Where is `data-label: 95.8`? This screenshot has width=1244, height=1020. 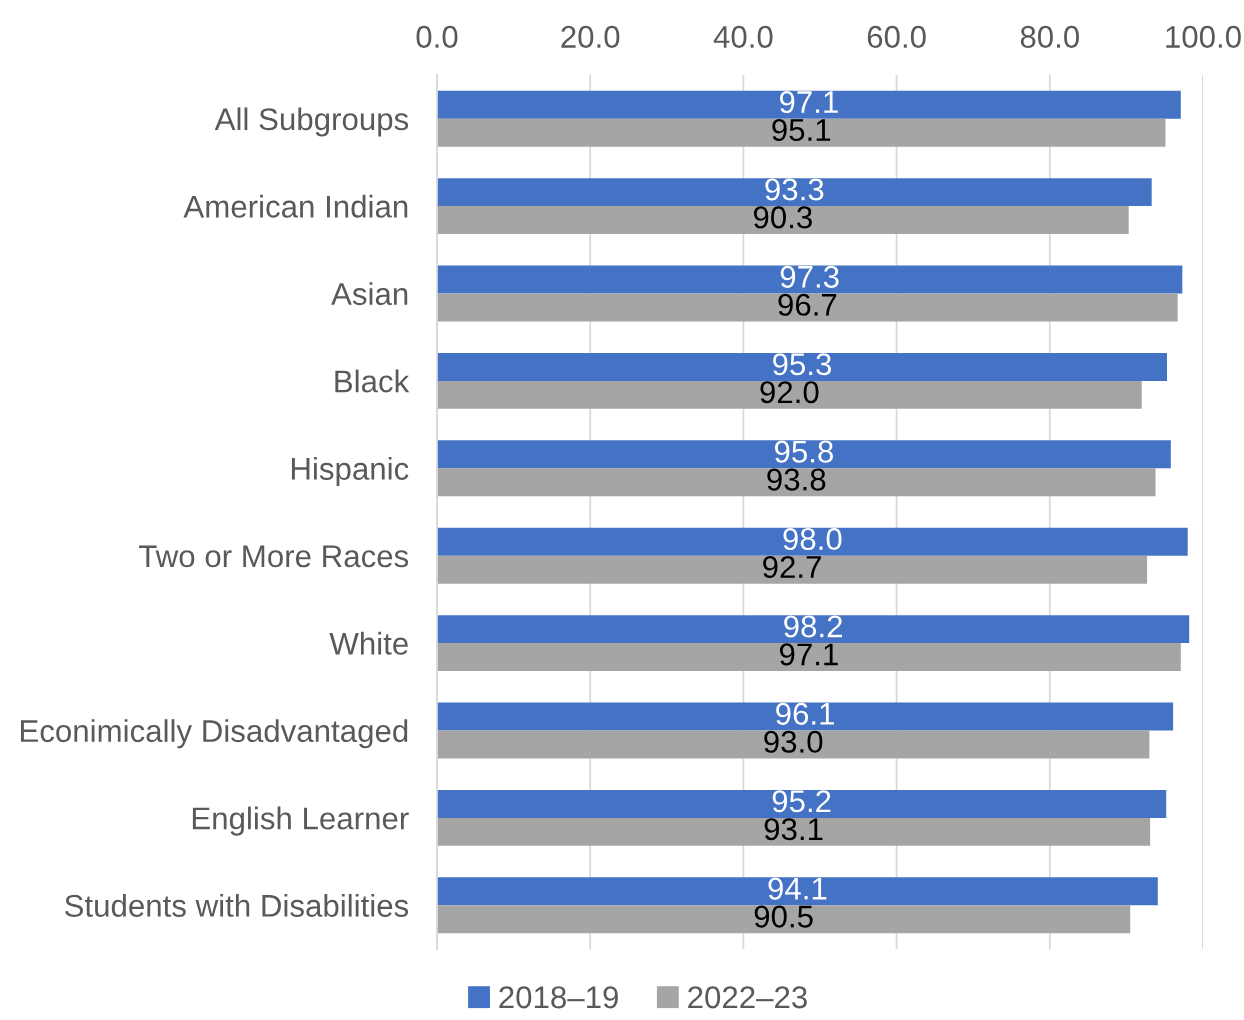
data-label: 95.8 is located at coordinates (803, 451).